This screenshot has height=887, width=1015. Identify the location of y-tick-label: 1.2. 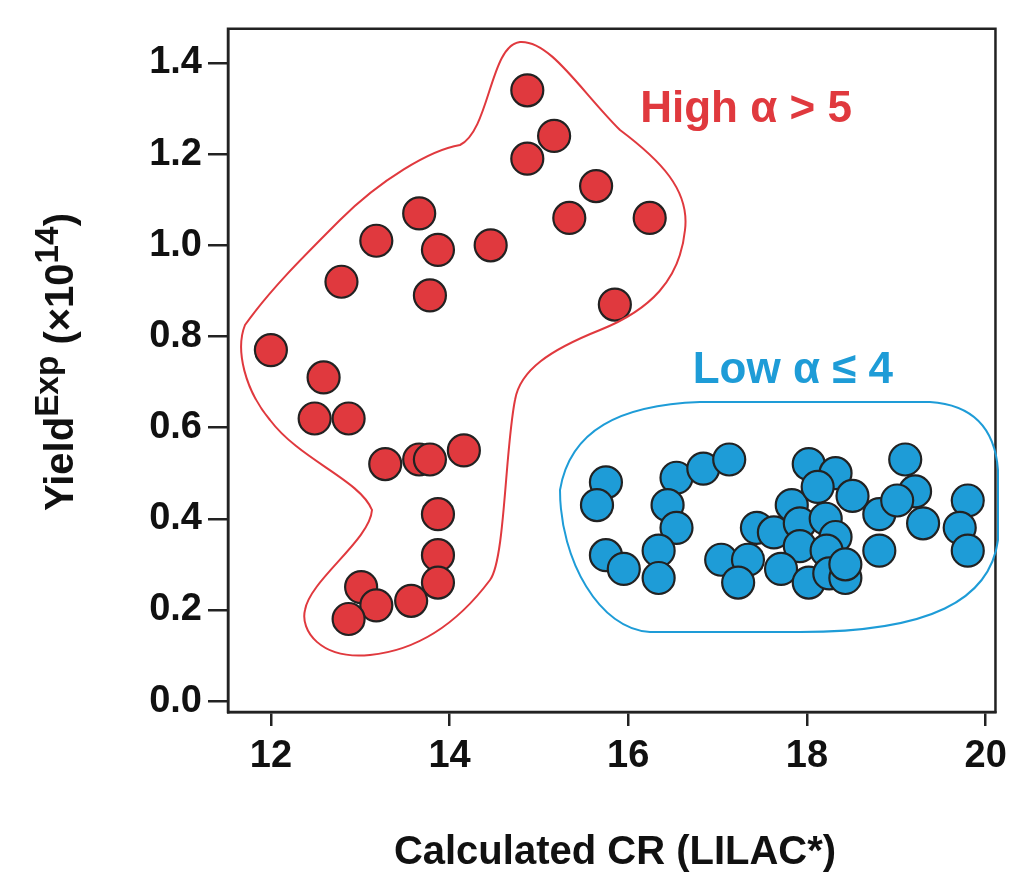
(175, 151).